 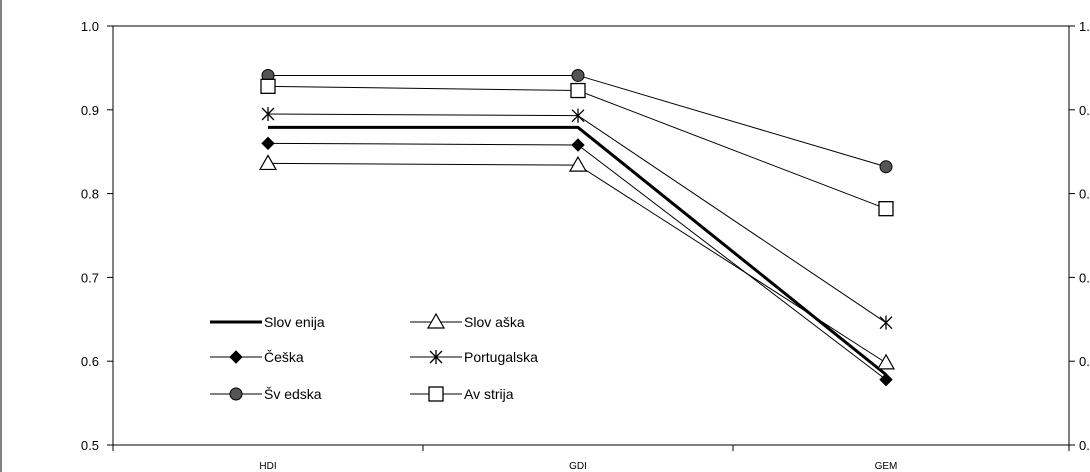 I want to click on legend-label: Slov enija, so click(x=294, y=322).